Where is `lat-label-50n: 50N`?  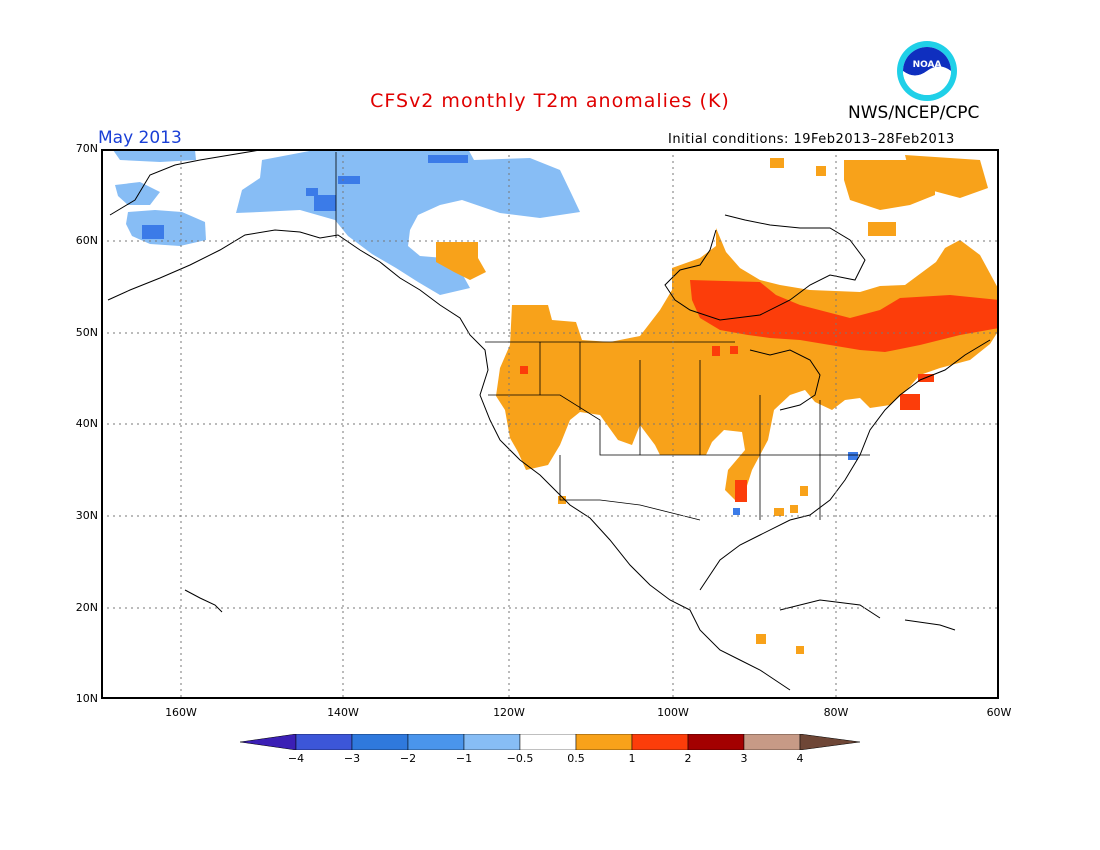 lat-label-50n: 50N is located at coordinates (86, 332).